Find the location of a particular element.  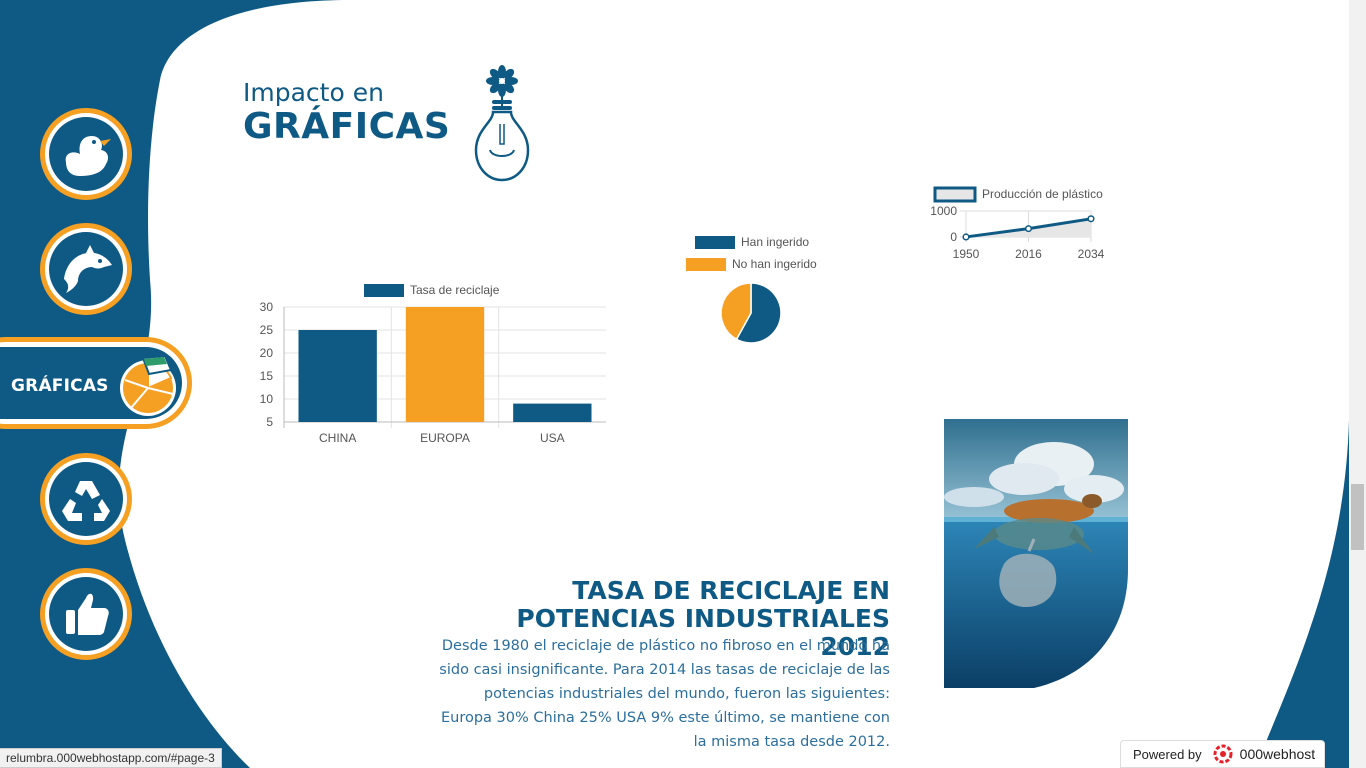

powered-by-badge: Powered by 000webhost is located at coordinates (1222, 754).